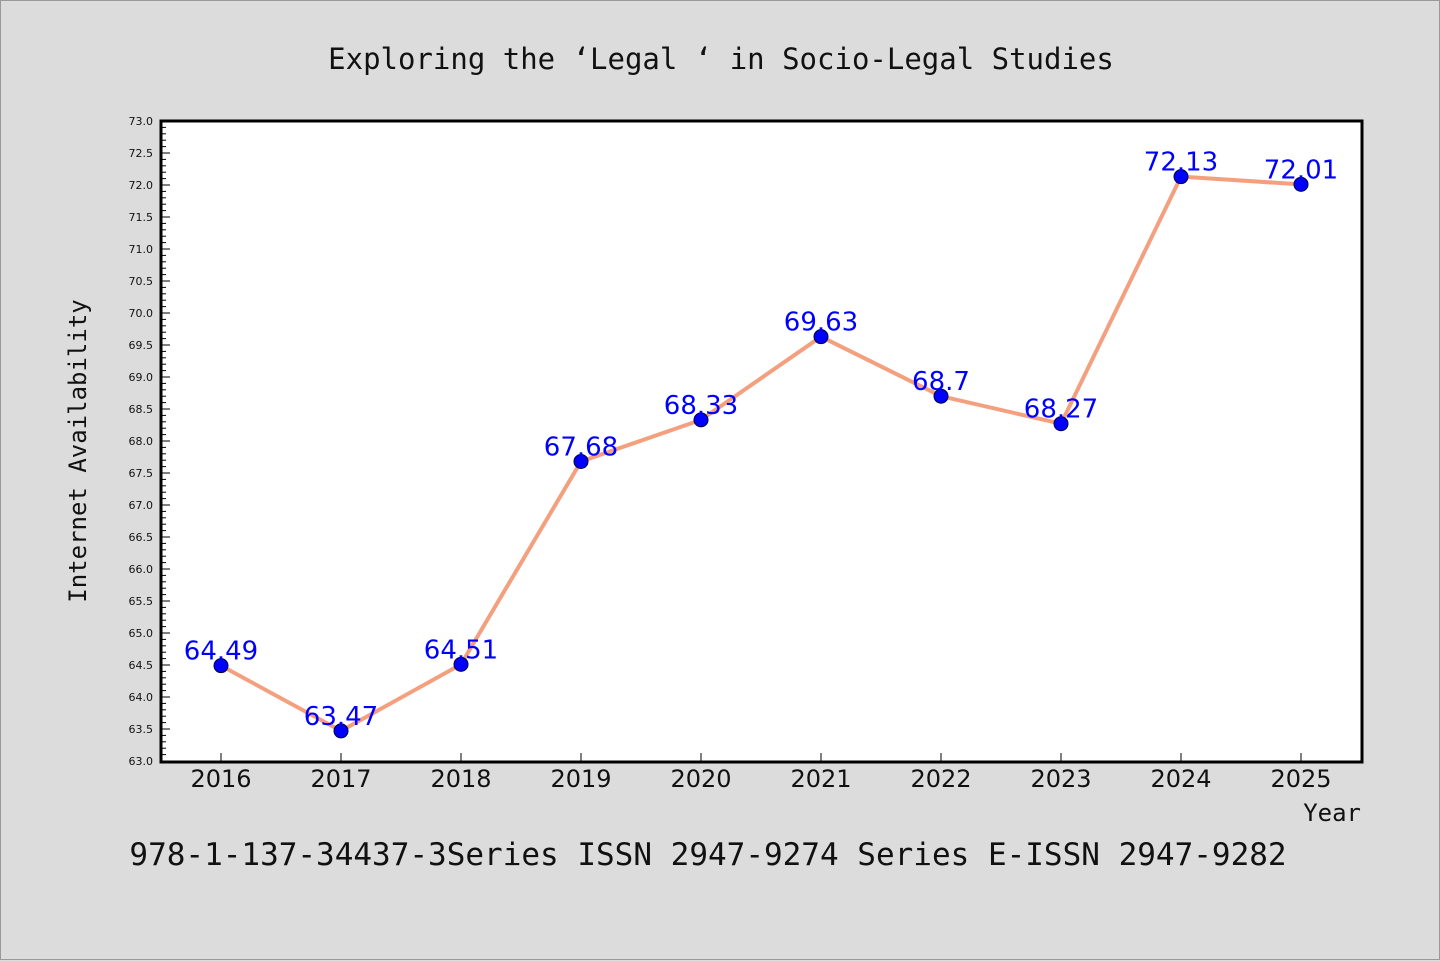 The image size is (1440, 961). Describe the element at coordinates (761, 773) in the screenshot. I see `x-axis: 2016 2017 2018 2019 2020 2021 2022 2023 2024 2025` at that location.